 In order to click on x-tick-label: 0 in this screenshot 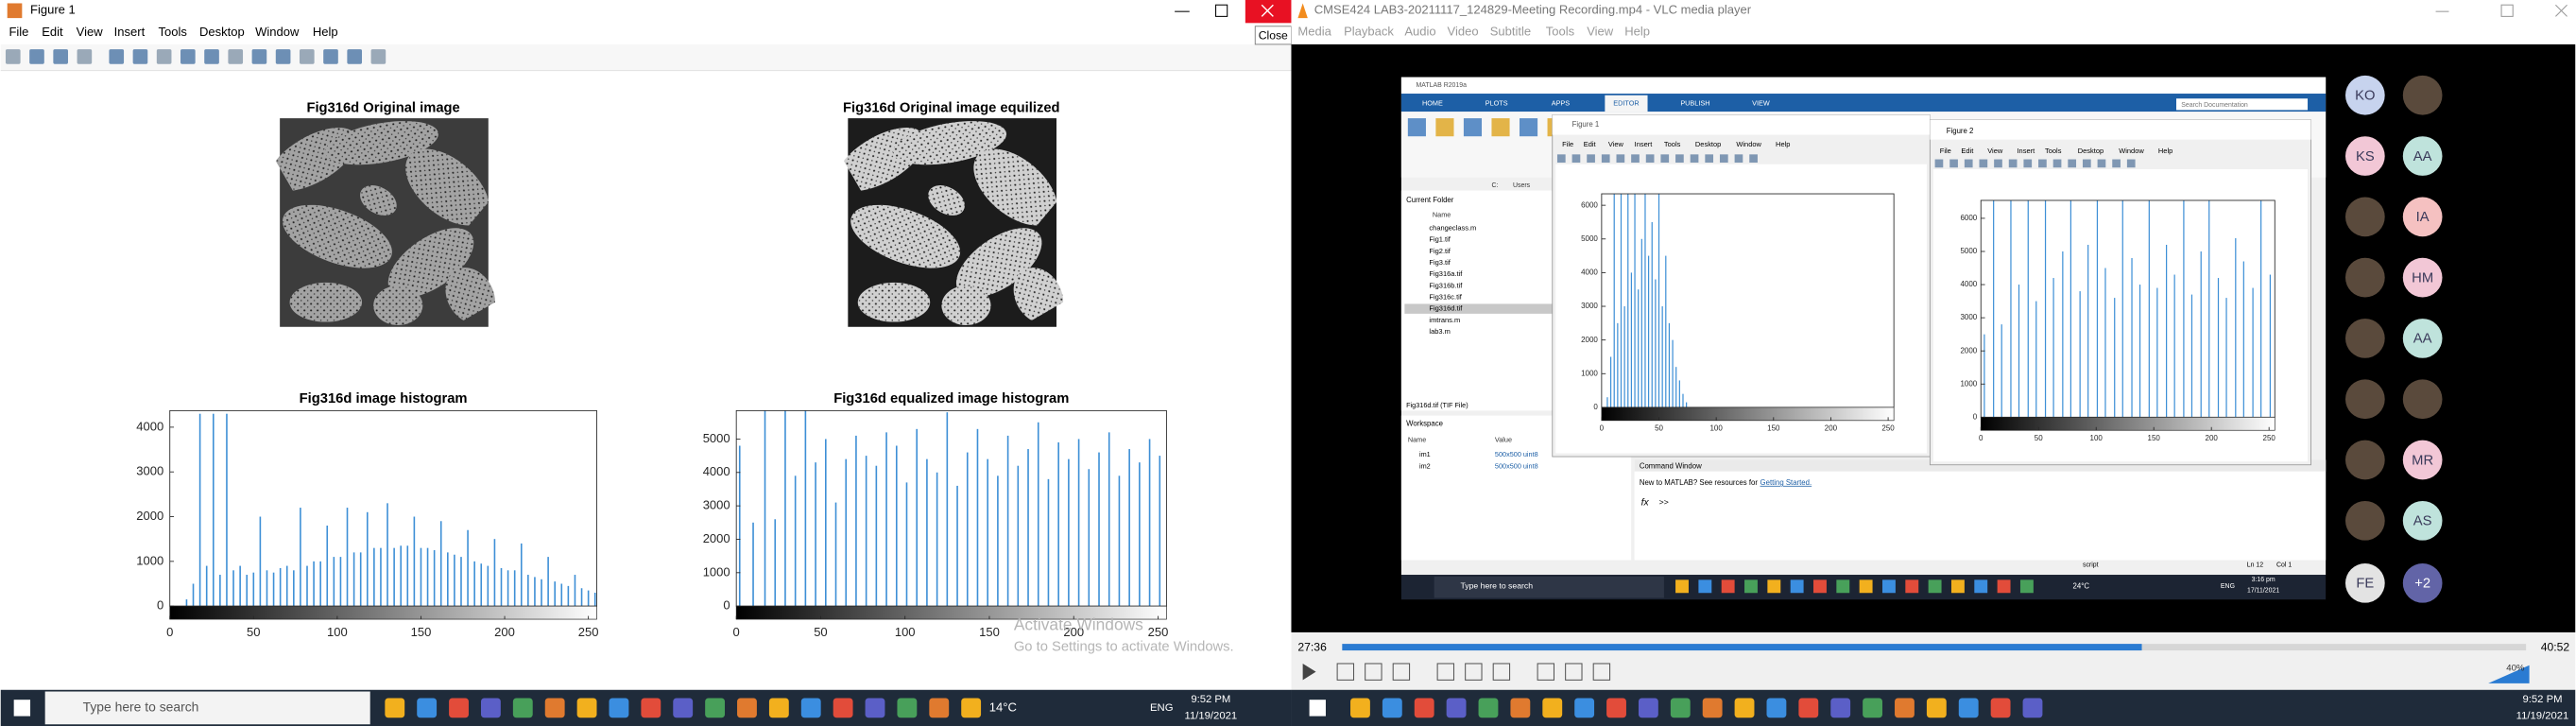, I will do `click(1602, 428)`.